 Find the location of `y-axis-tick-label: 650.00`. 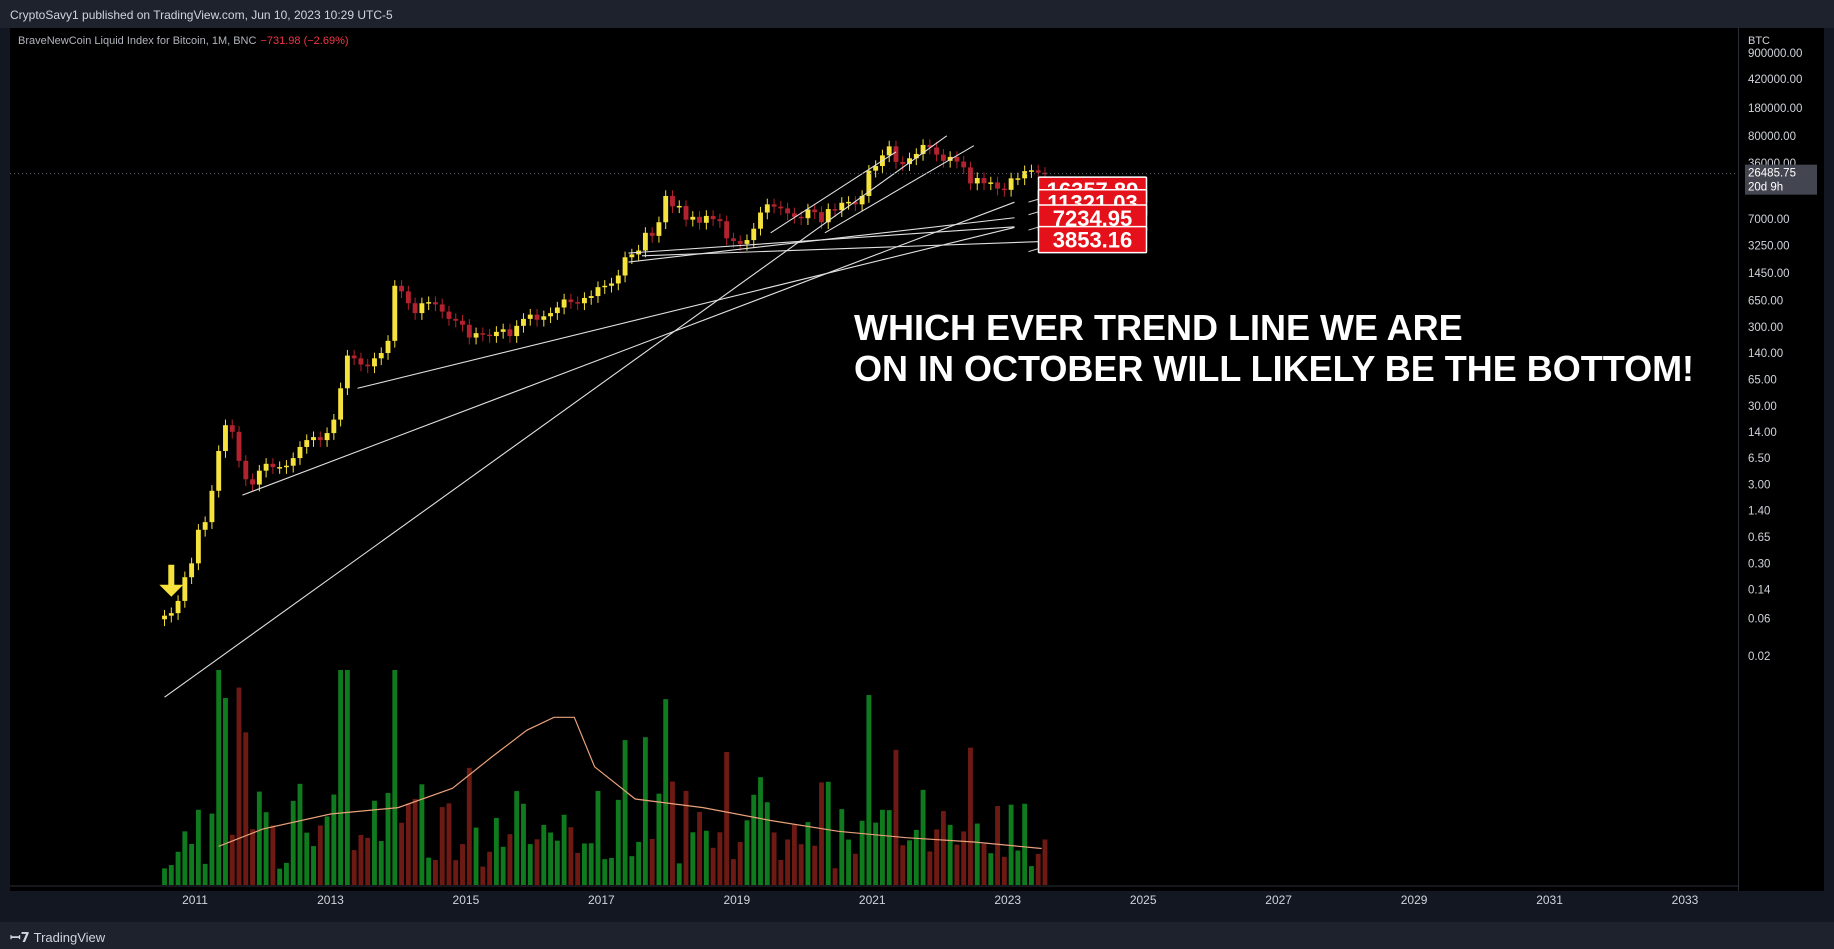

y-axis-tick-label: 650.00 is located at coordinates (1765, 302).